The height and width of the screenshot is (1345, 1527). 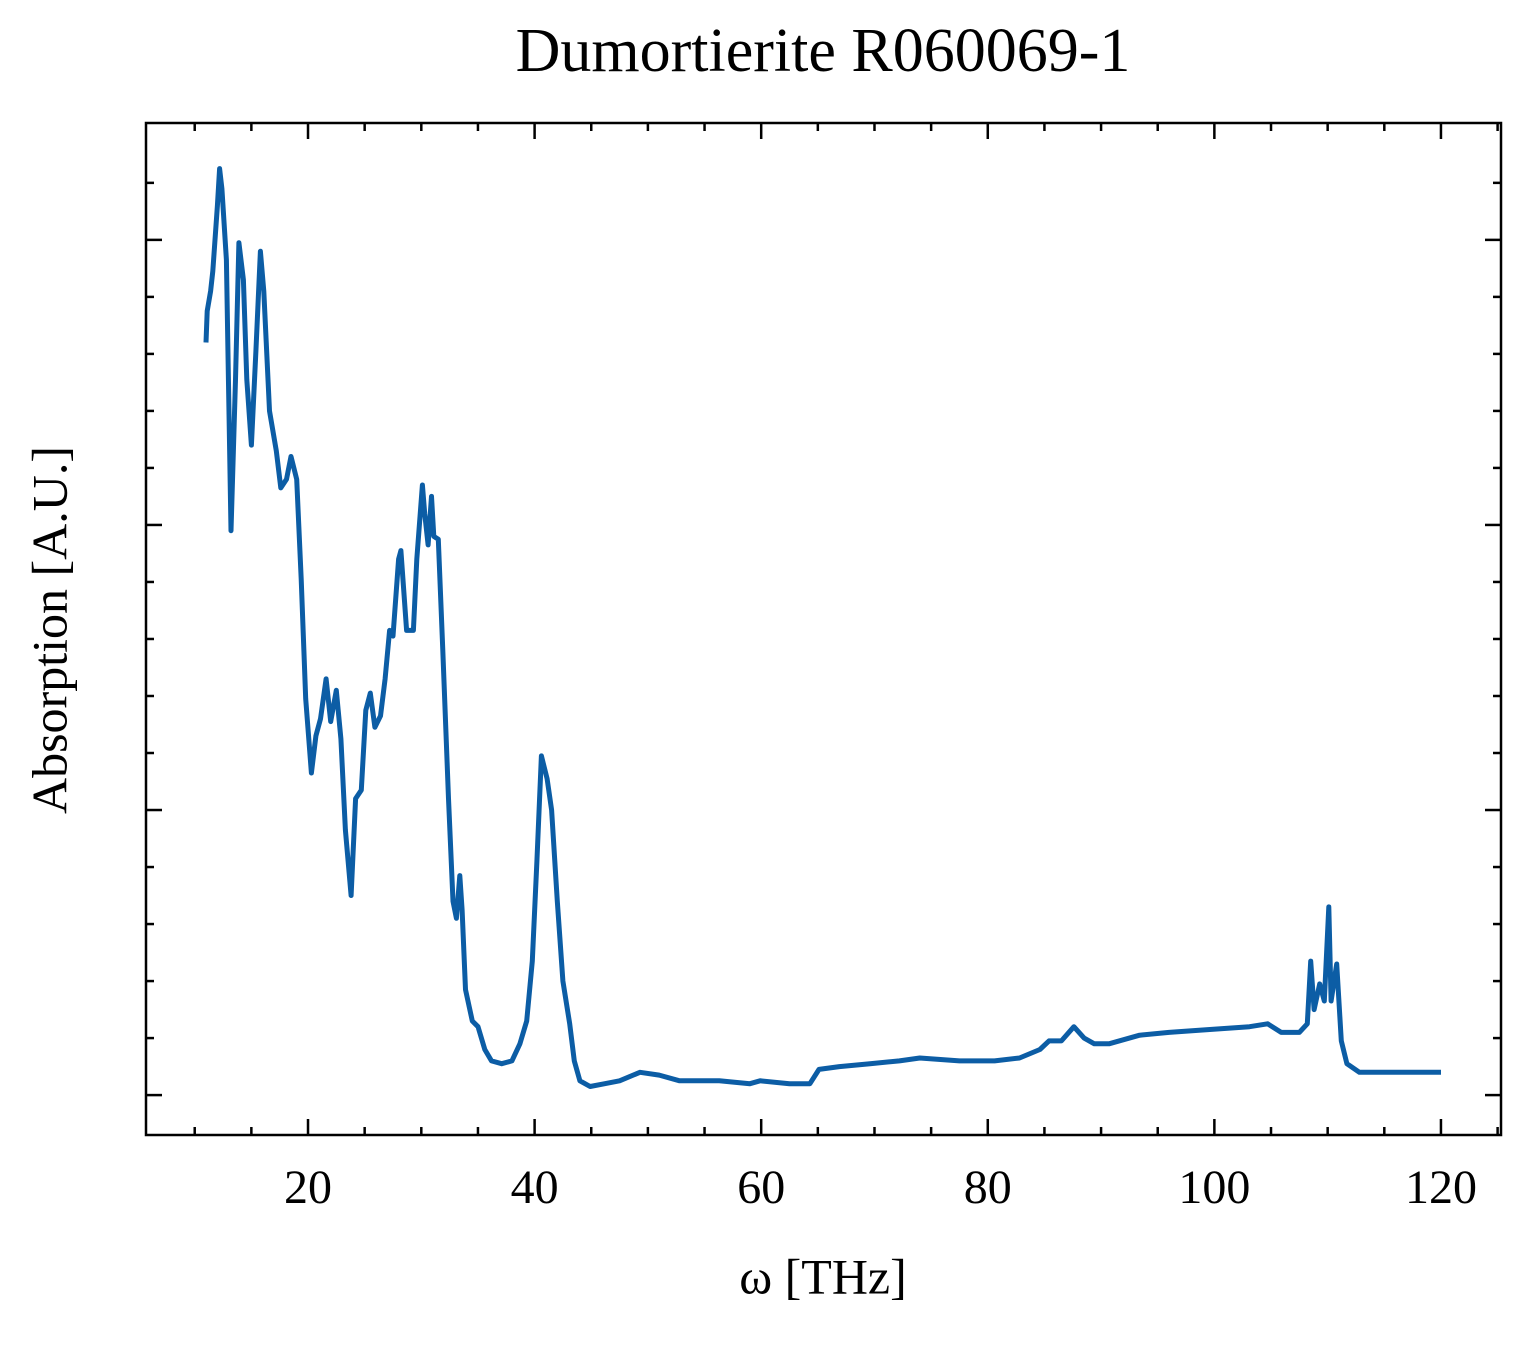 I want to click on x-axis-label: ω [THz], so click(x=823, y=1276).